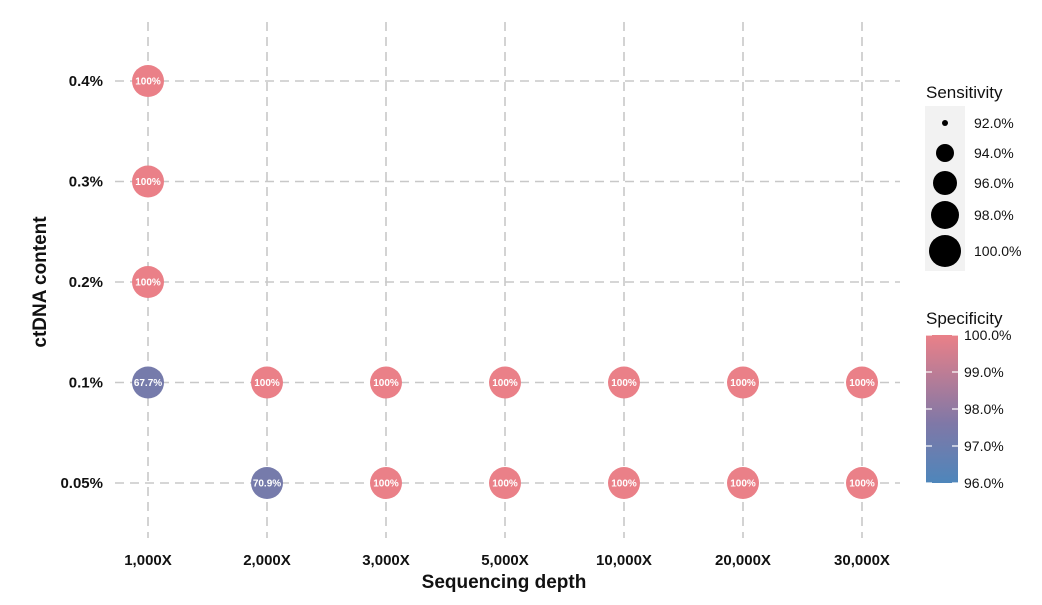 Image resolution: width=1042 pixels, height=605 pixels. I want to click on color-legend-label: 100.0%, so click(987, 335).